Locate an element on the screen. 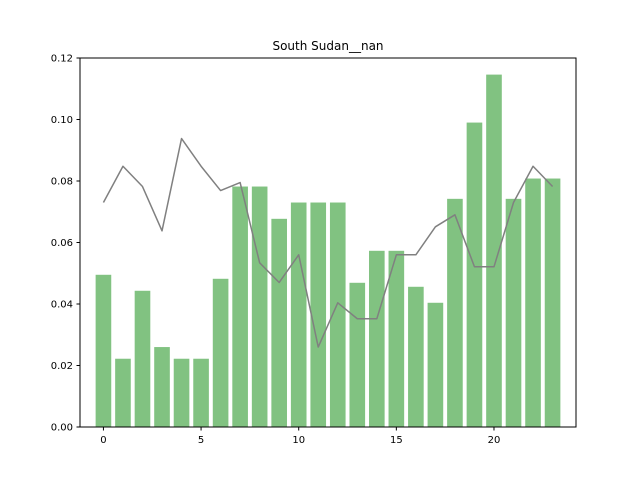  y-tick-label-5: 0.10 is located at coordinates (62, 120).